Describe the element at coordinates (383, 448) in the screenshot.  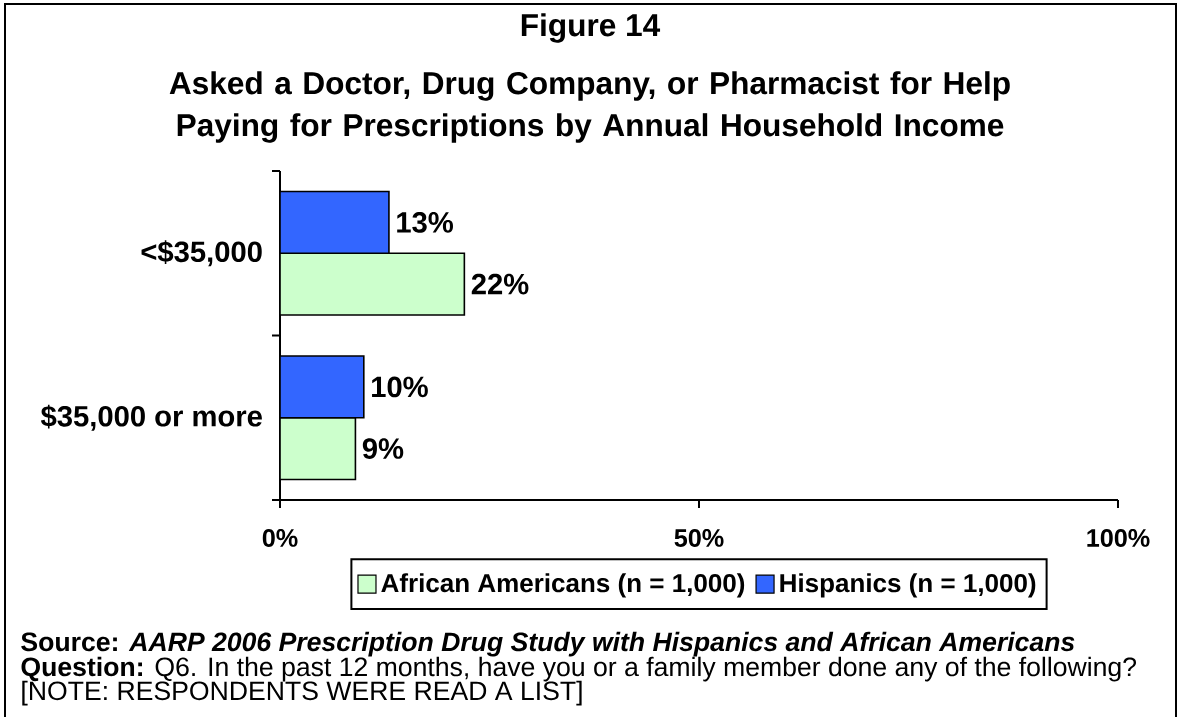
I see `data-label: 9%` at that location.